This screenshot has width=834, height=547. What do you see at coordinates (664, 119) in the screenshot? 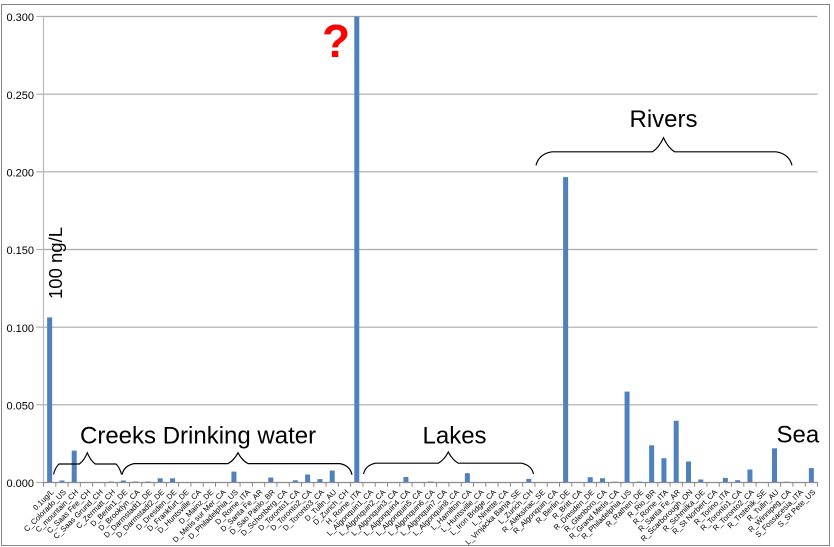
I see `svg-text: Rivers` at bounding box center [664, 119].